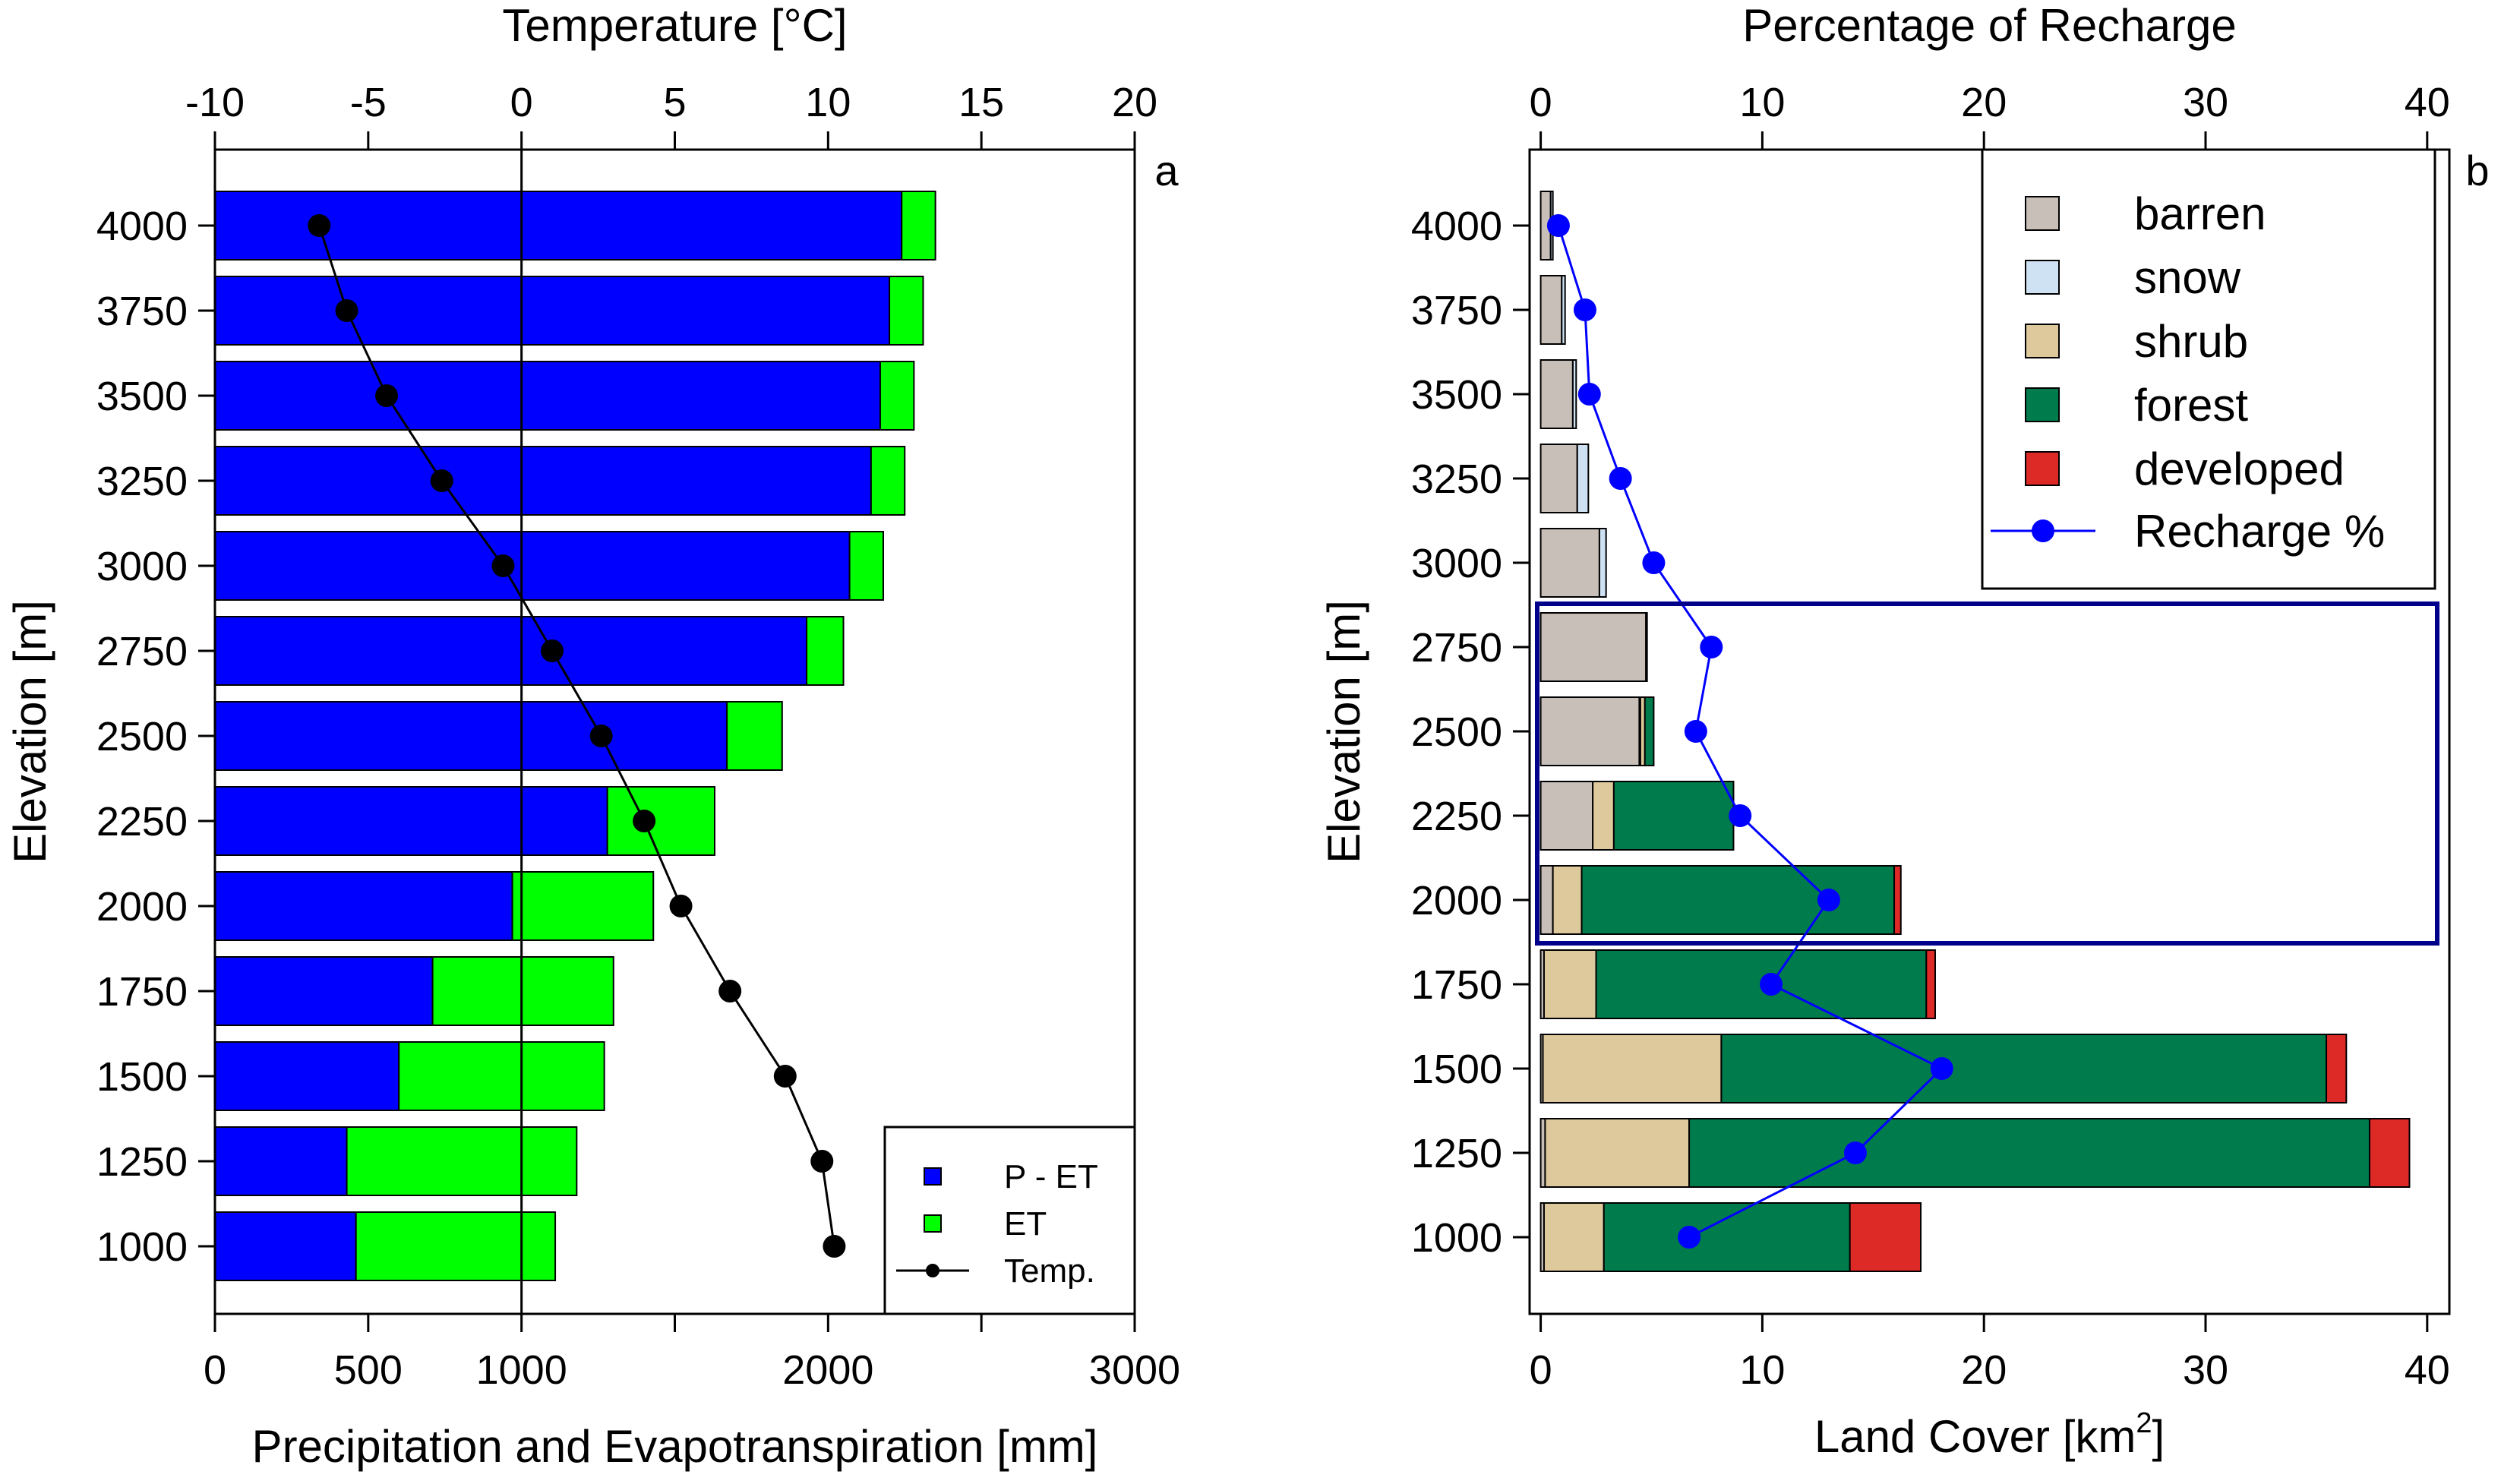 The image size is (2501, 1484). Describe the element at coordinates (1984, 102) in the screenshot. I see `panel-b-top-tick-label-20: 20` at that location.